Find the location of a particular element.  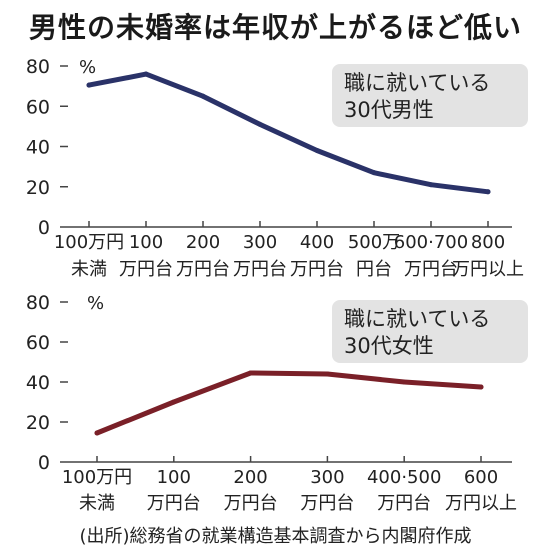

panel2-xtick-label-bottom: 未満 is located at coordinates (97, 503).